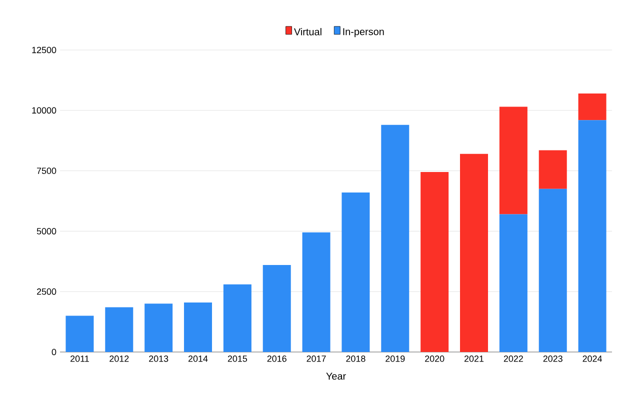 The width and height of the screenshot is (617, 407). Describe the element at coordinates (79, 359) in the screenshot. I see `x-tick-label: 2011` at that location.